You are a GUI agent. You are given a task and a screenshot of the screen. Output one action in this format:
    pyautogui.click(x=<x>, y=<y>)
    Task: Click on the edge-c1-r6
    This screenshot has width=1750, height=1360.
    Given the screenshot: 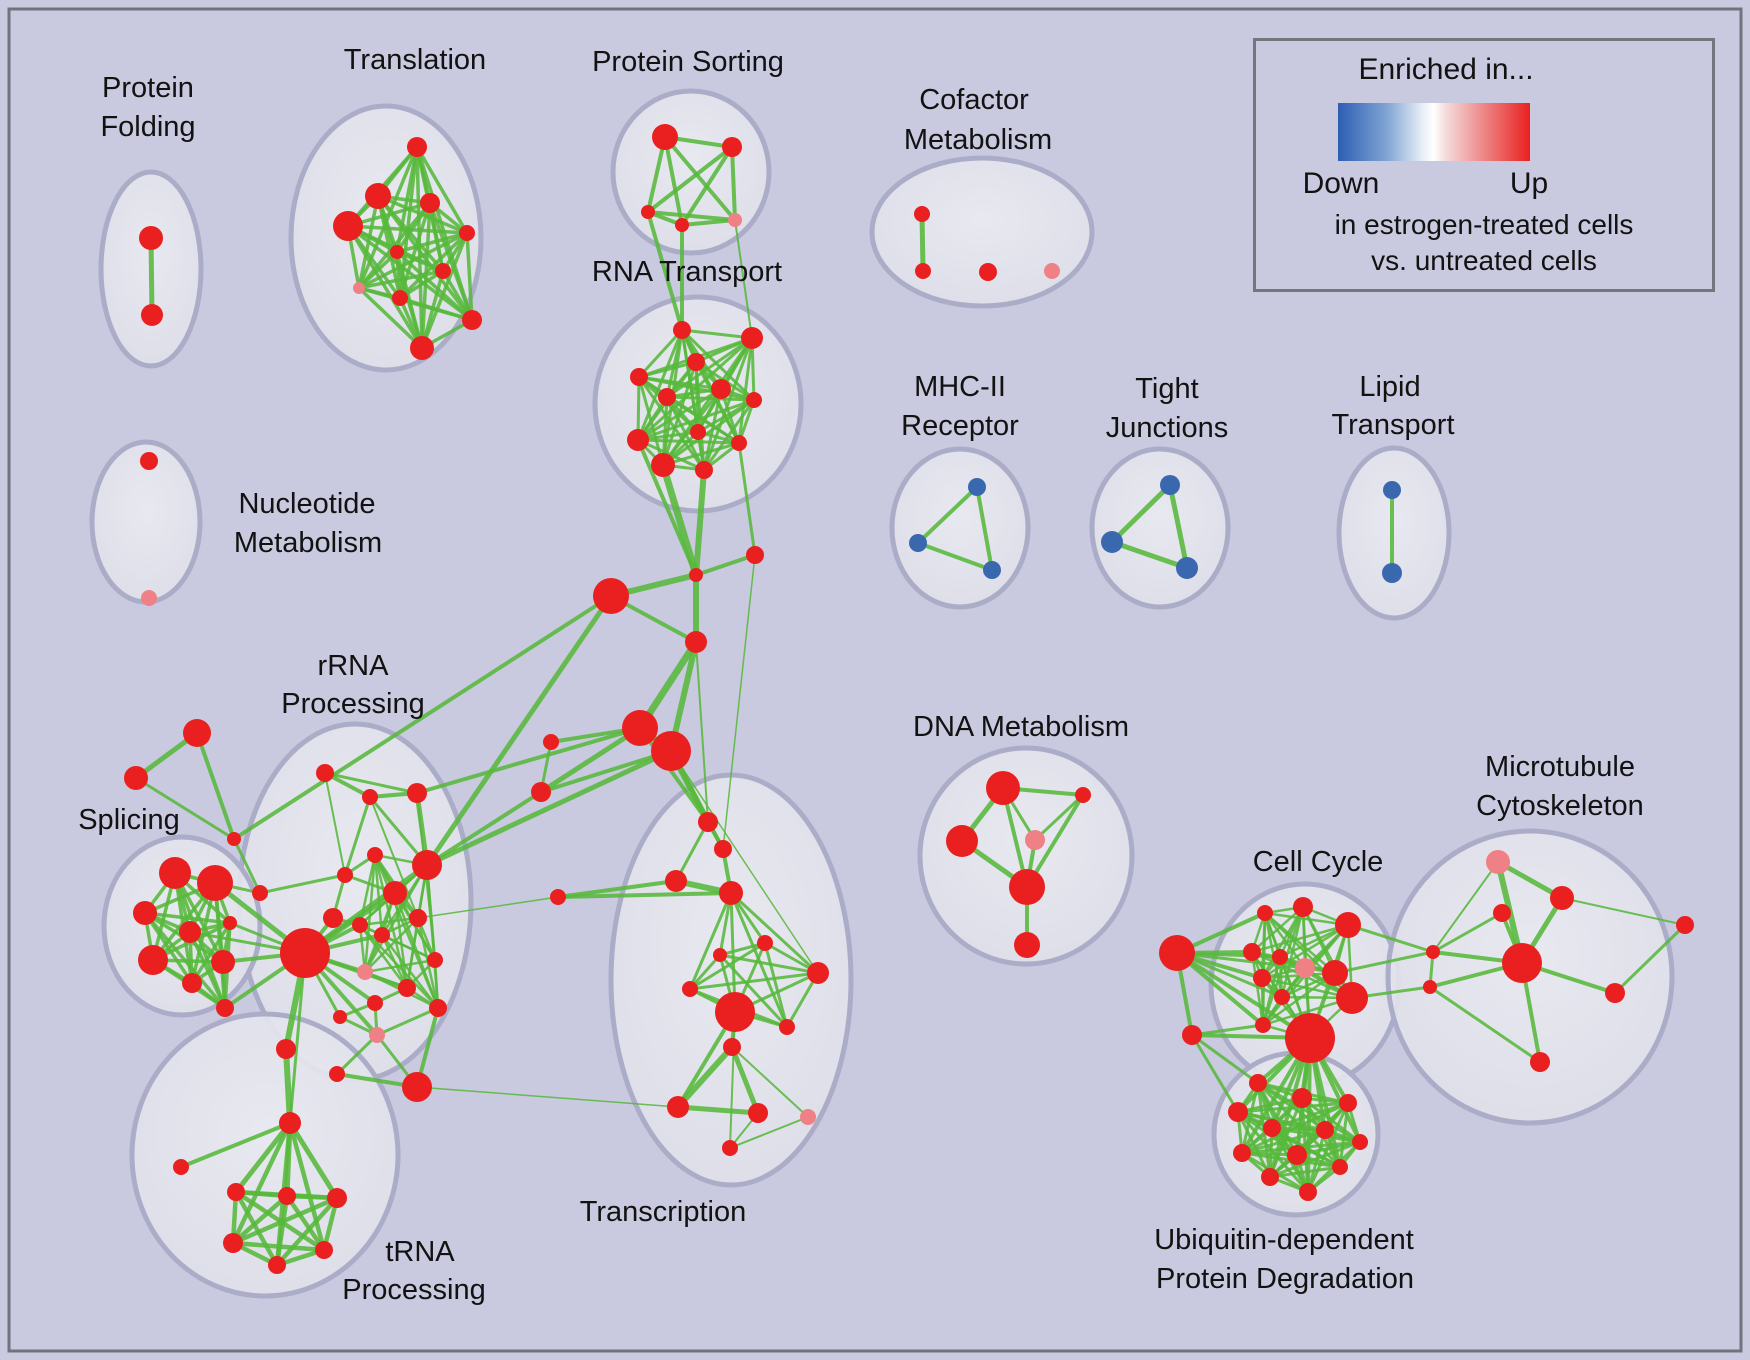 What is the action you would take?
    pyautogui.click(x=519, y=730)
    